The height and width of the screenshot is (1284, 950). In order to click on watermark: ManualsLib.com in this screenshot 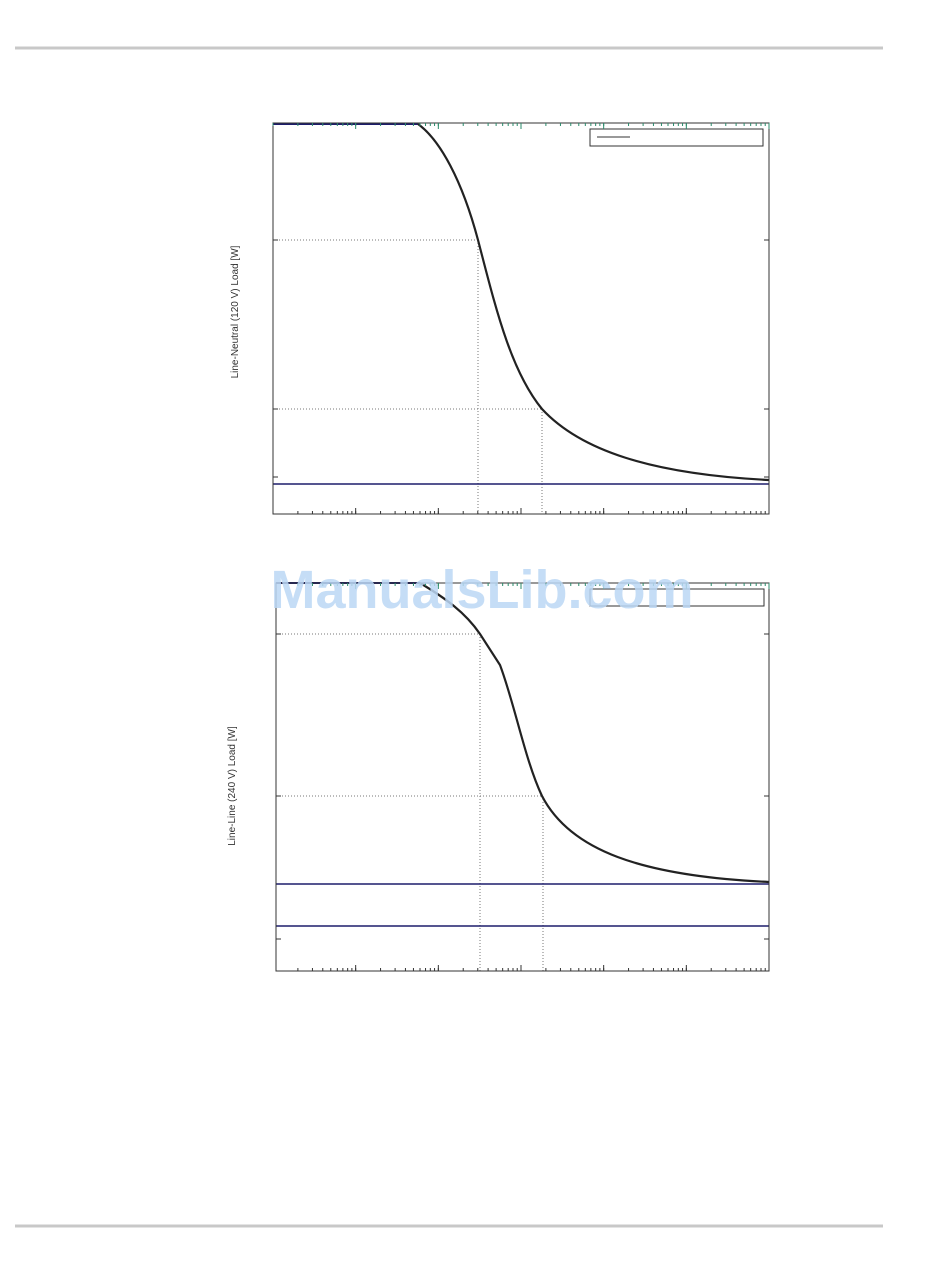, I will do `click(481, 590)`.